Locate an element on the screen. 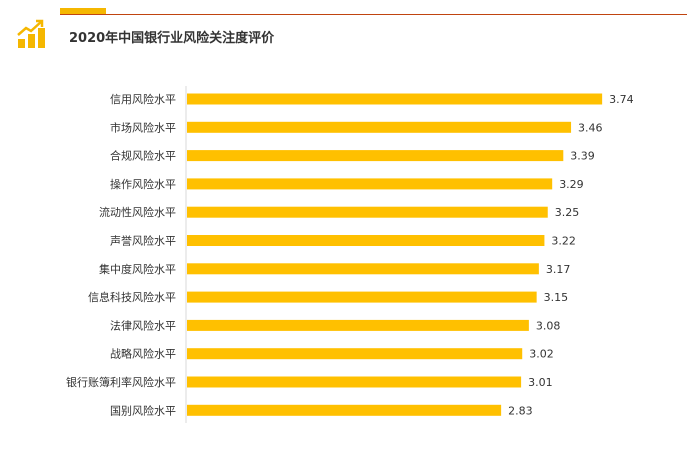  header-accent-bar is located at coordinates (83, 11).